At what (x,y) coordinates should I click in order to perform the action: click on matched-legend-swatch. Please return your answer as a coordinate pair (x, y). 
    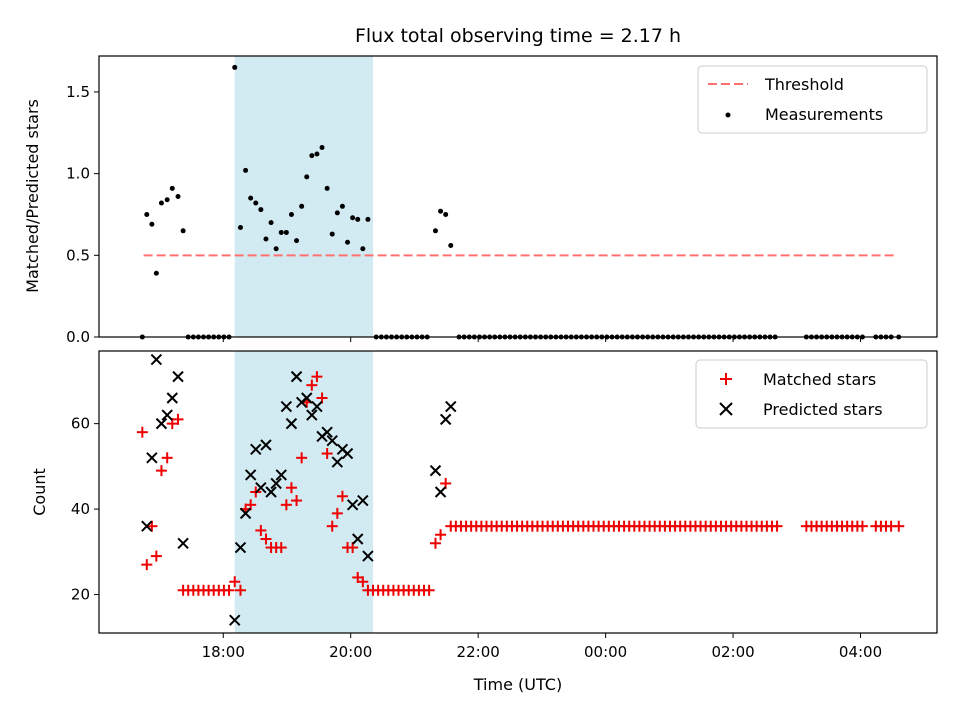
    Looking at the image, I should click on (726, 379).